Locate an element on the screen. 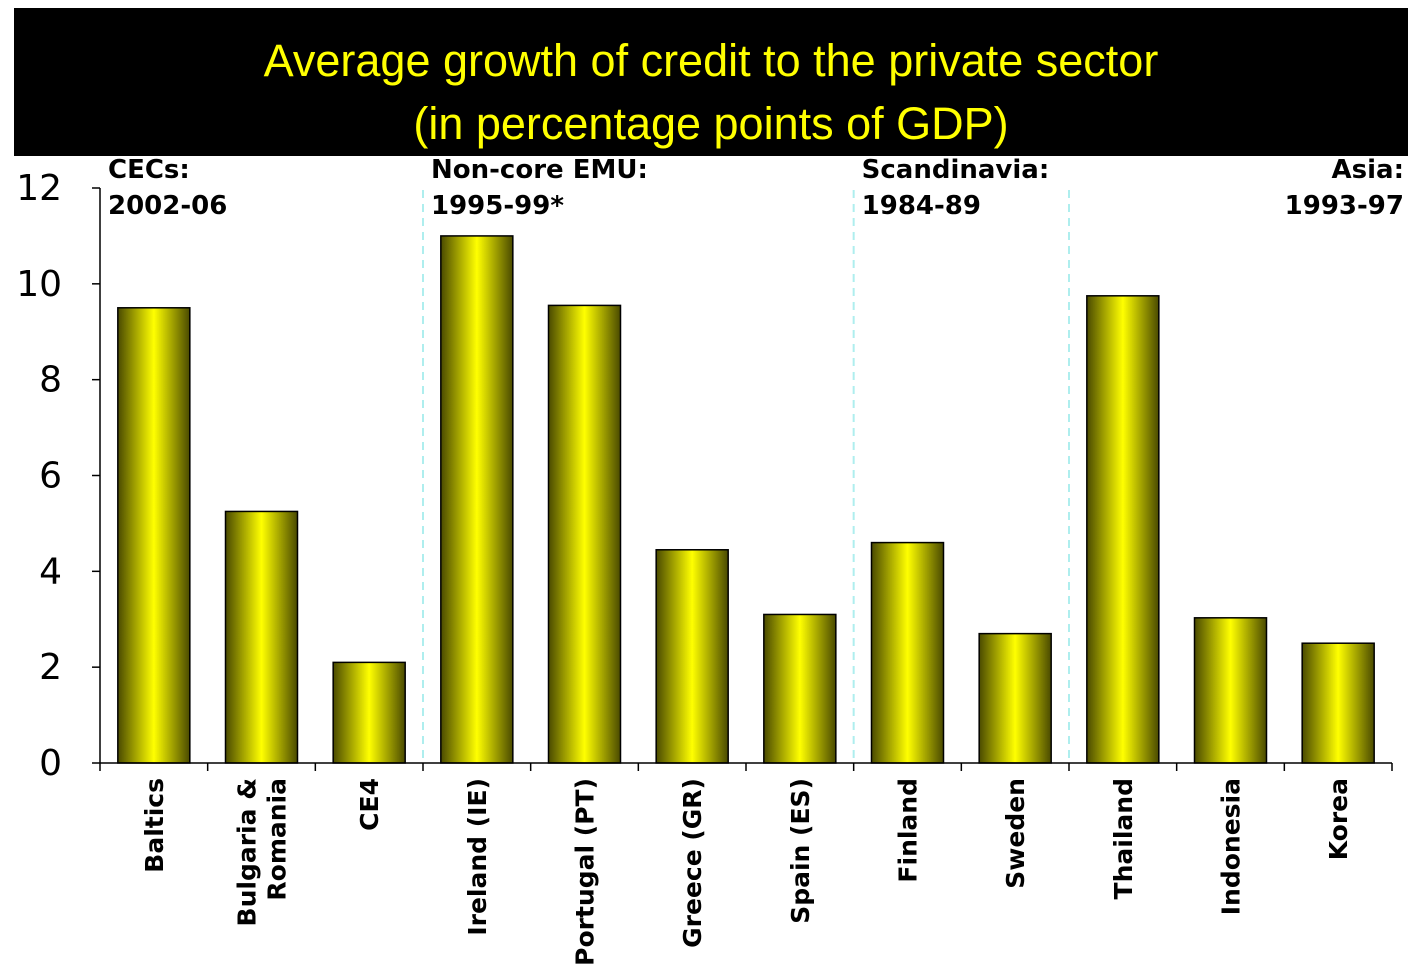 The height and width of the screenshot is (978, 1408). category-label: Indonesia is located at coordinates (1231, 846).